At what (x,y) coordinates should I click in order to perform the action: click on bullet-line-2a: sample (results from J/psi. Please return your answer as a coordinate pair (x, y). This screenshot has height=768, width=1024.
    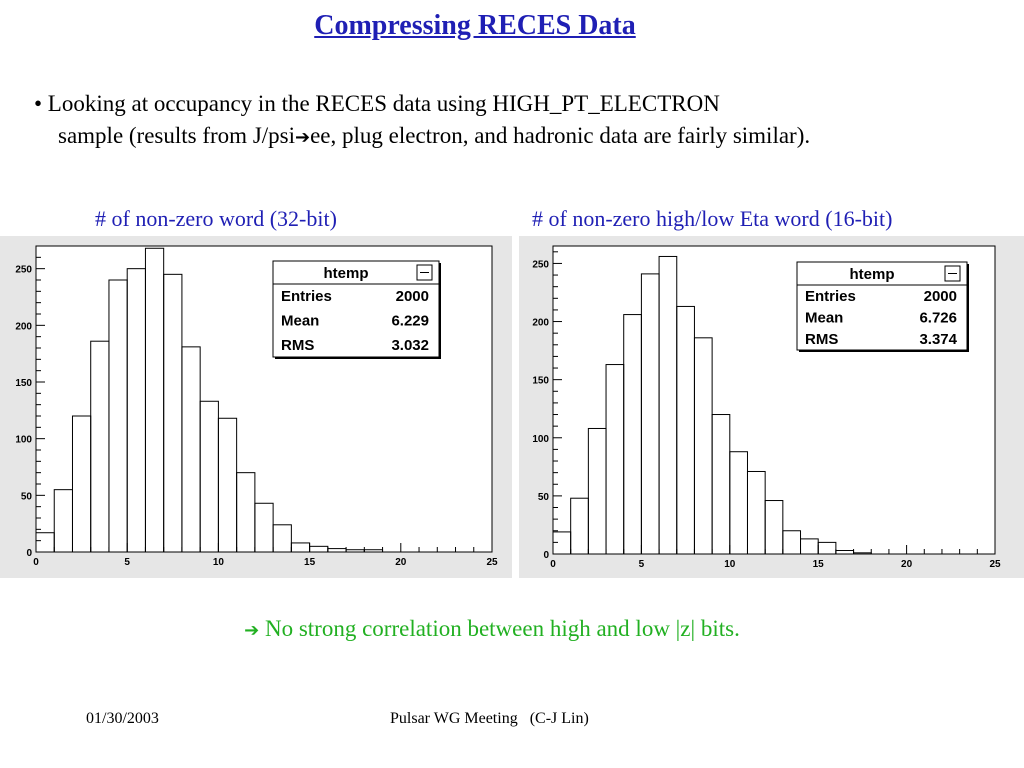
    Looking at the image, I should click on (176, 135).